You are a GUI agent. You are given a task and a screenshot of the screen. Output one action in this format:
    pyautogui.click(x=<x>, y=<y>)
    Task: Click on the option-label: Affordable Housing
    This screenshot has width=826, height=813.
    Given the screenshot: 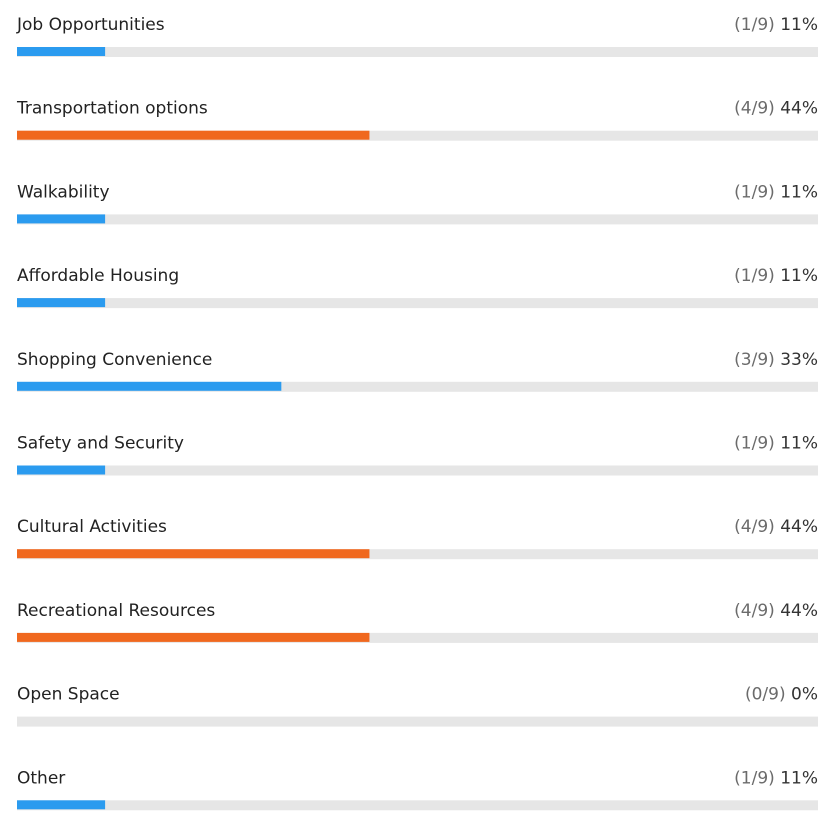 What is the action you would take?
    pyautogui.click(x=98, y=276)
    